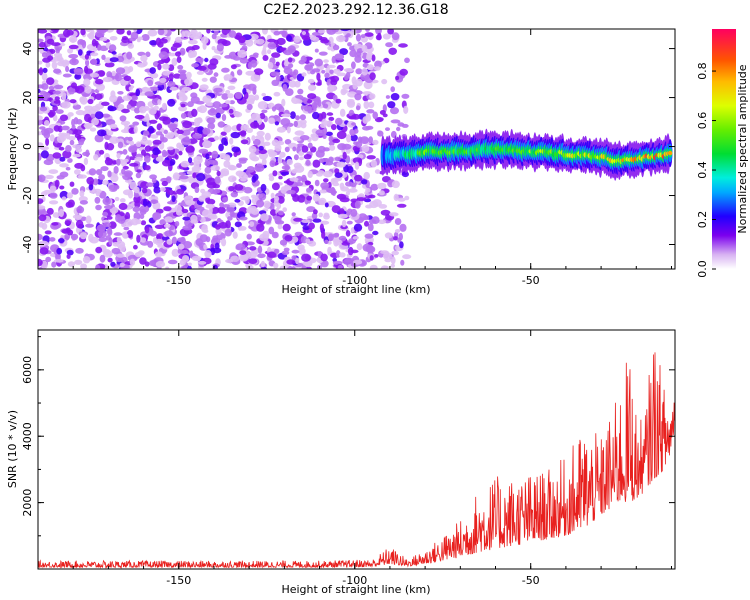 The image size is (750, 600). I want to click on chart-title: C2E2.2023.292.12.36.G18, so click(355, 10).